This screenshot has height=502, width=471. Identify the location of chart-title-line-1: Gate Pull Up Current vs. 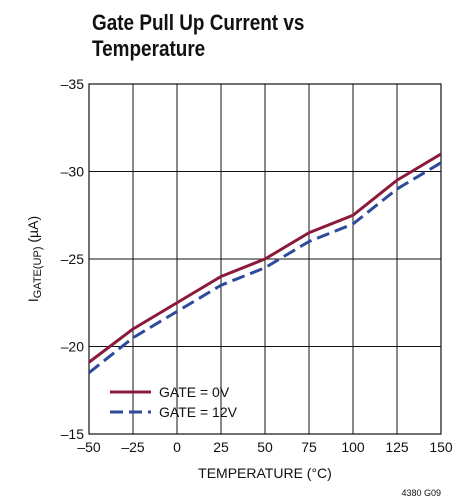
(198, 22).